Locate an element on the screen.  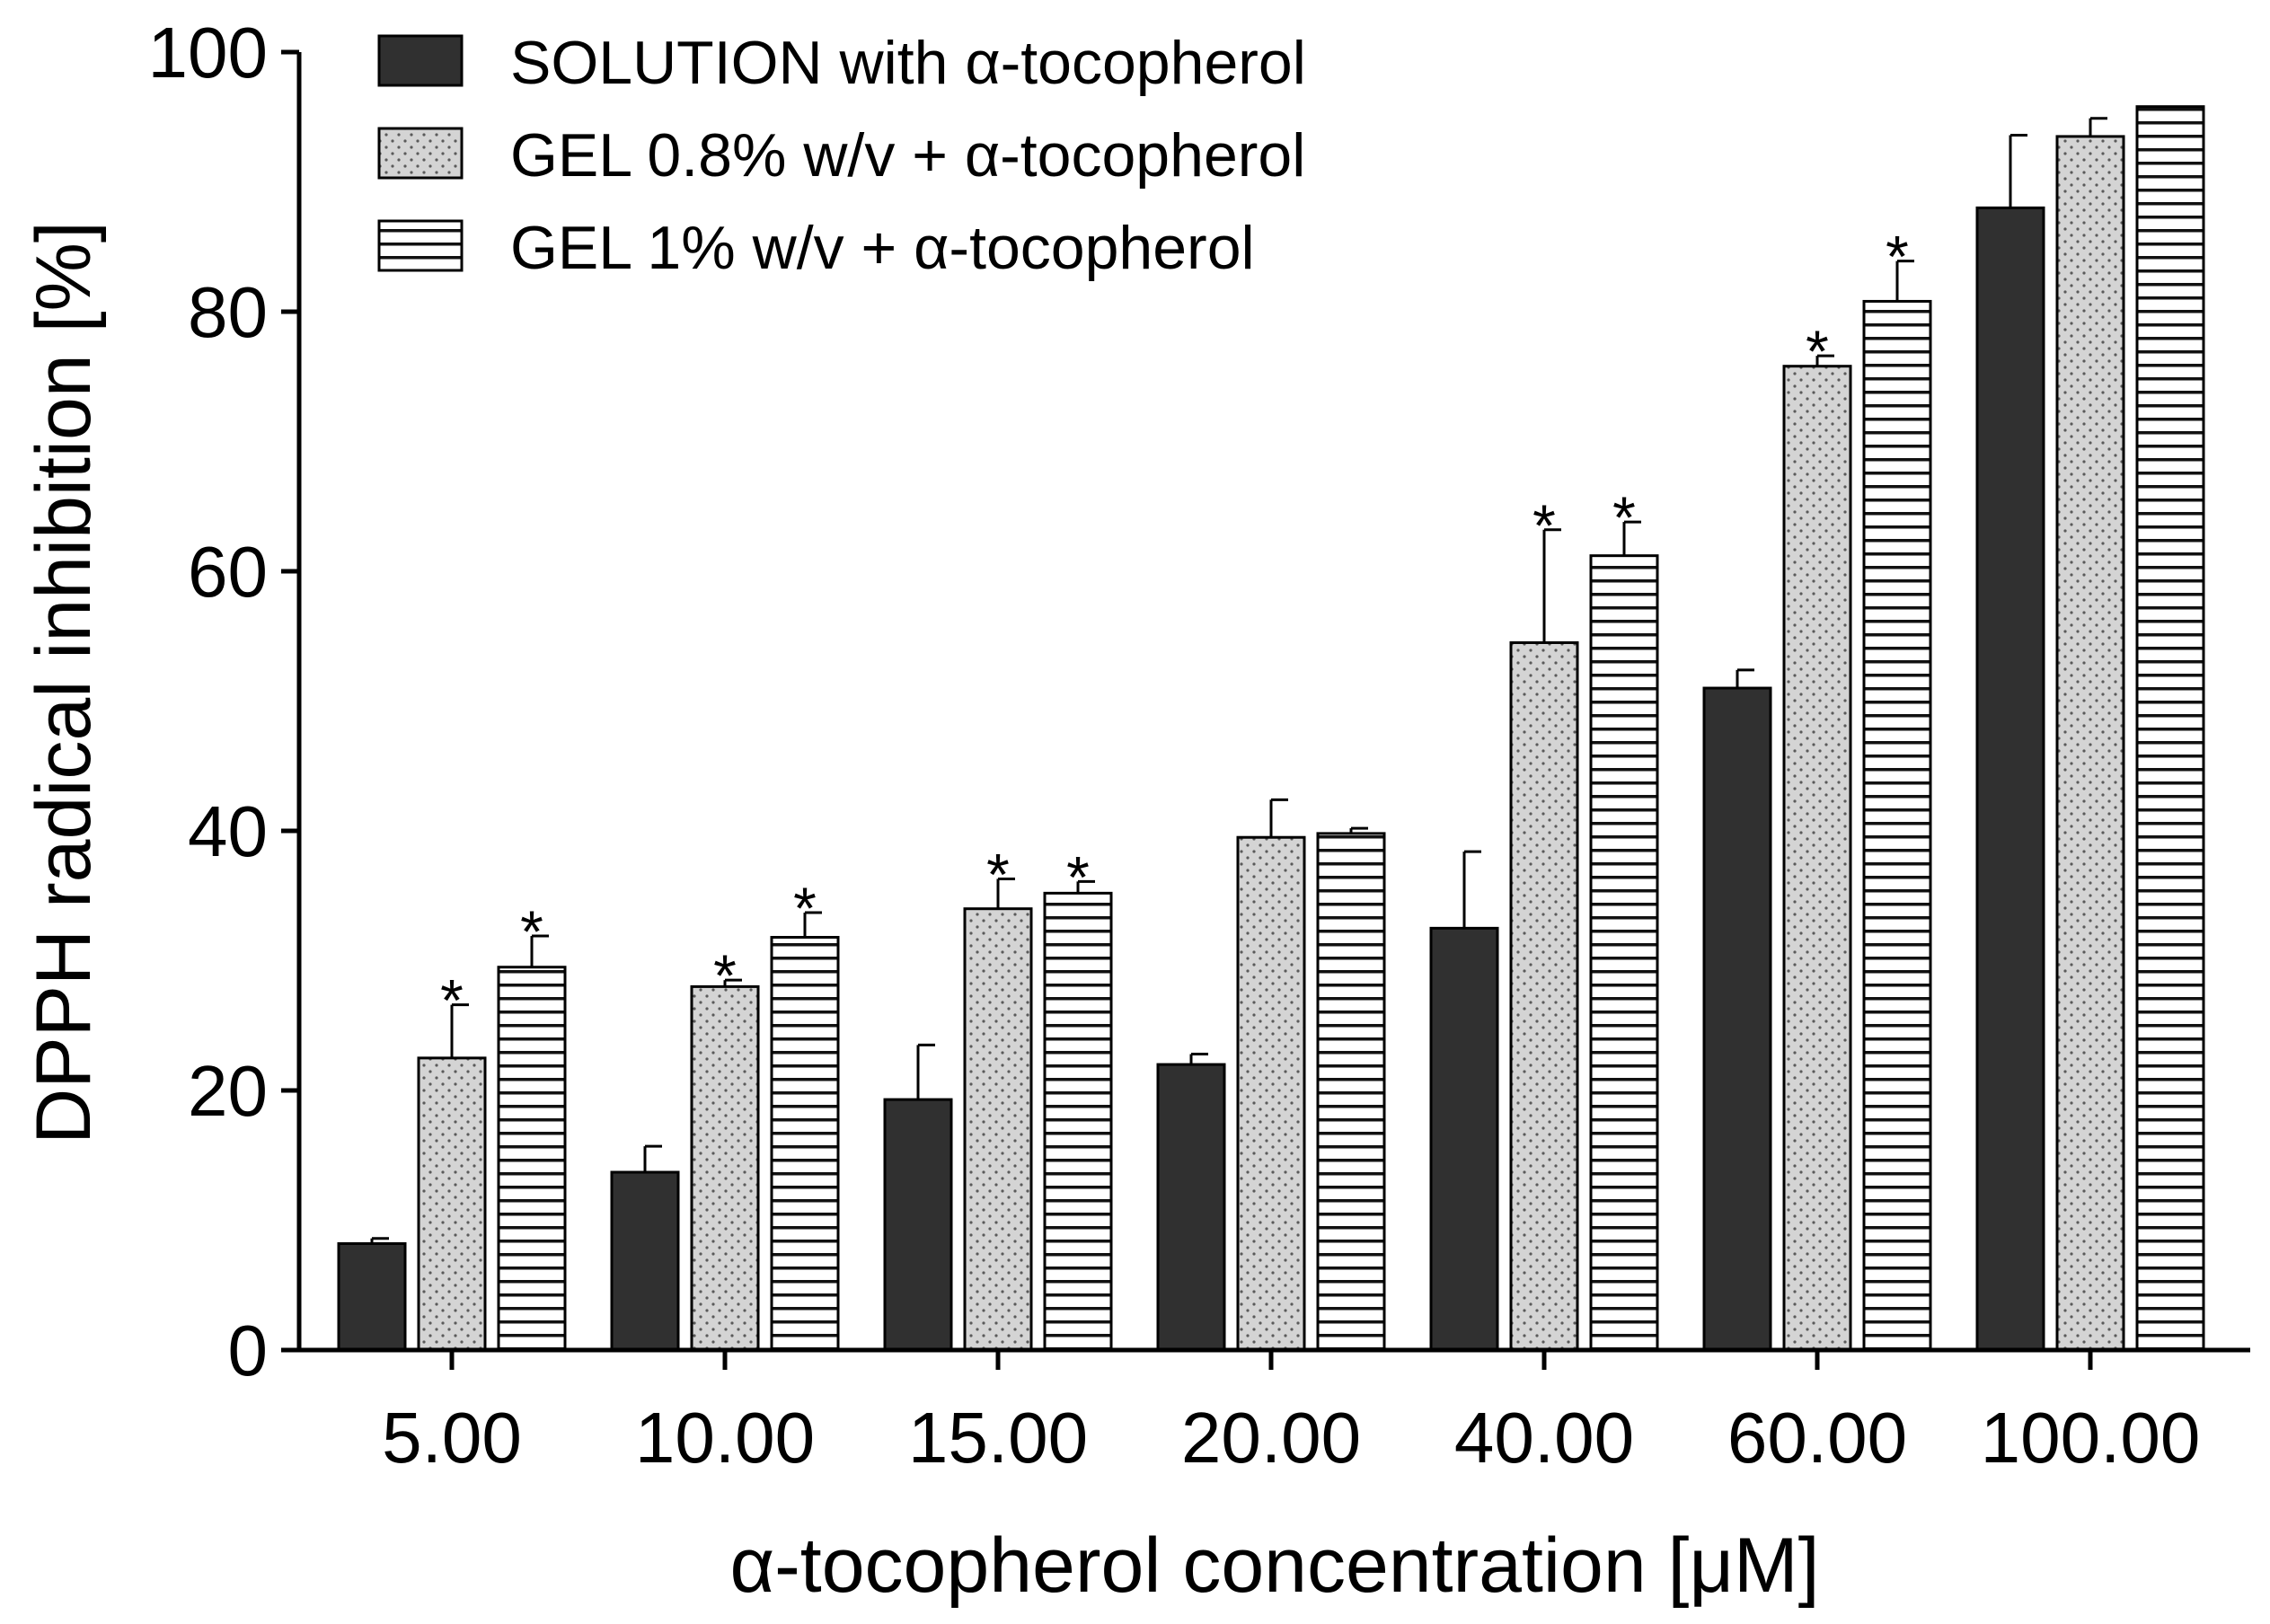
significance-star-2-1: * is located at coordinates (805, 908).